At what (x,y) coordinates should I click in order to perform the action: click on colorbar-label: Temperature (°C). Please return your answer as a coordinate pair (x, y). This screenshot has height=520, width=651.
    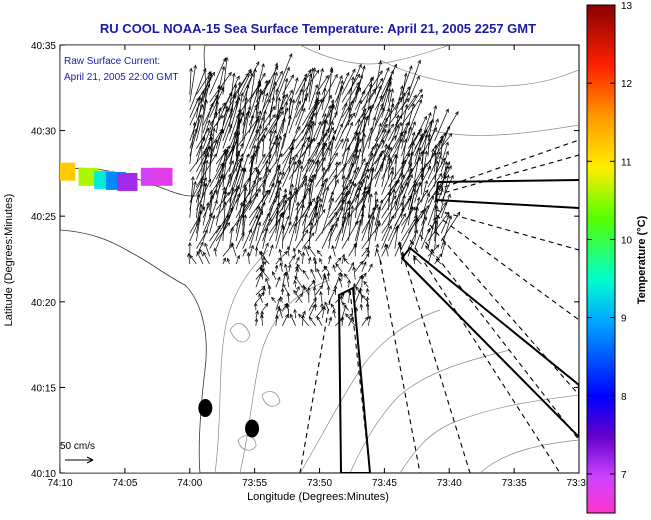
    Looking at the image, I should click on (642, 259).